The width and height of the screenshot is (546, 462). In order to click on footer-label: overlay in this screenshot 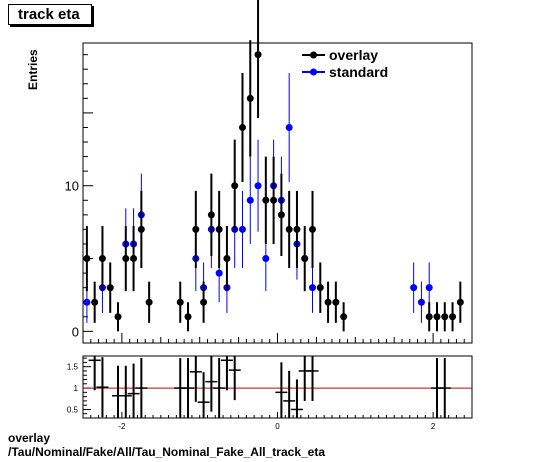, I will do `click(29, 438)`.